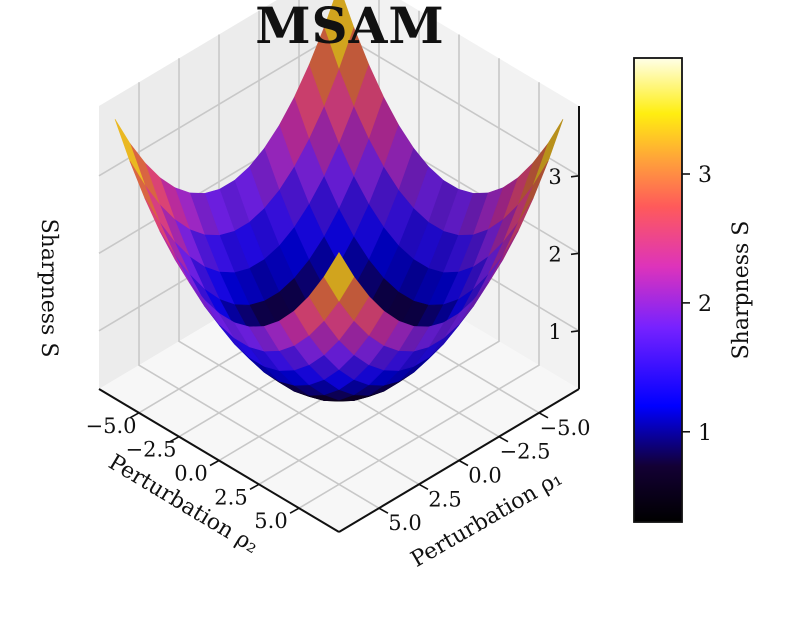 The height and width of the screenshot is (629, 792). What do you see at coordinates (705, 433) in the screenshot?
I see `colorbar-tick-label: 1` at bounding box center [705, 433].